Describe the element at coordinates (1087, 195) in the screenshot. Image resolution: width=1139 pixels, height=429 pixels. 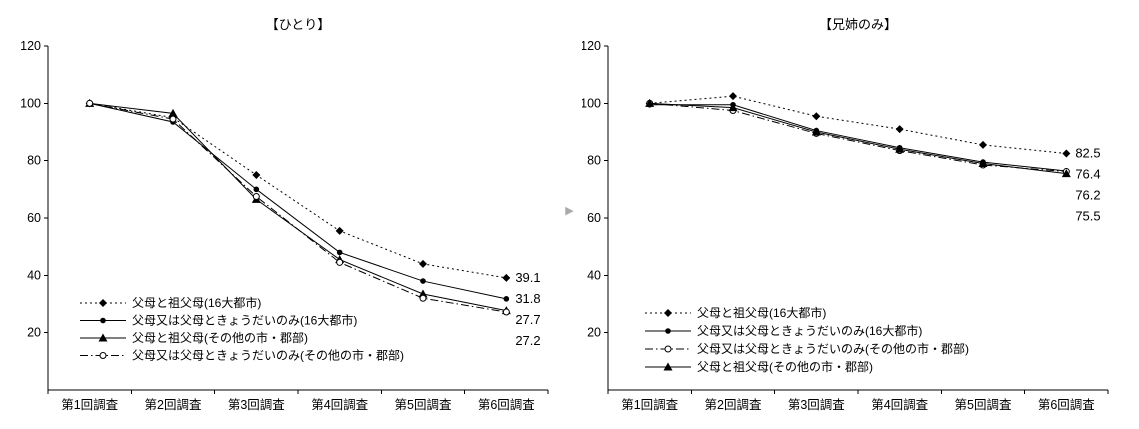
I see `end-value-label: 76.2` at that location.